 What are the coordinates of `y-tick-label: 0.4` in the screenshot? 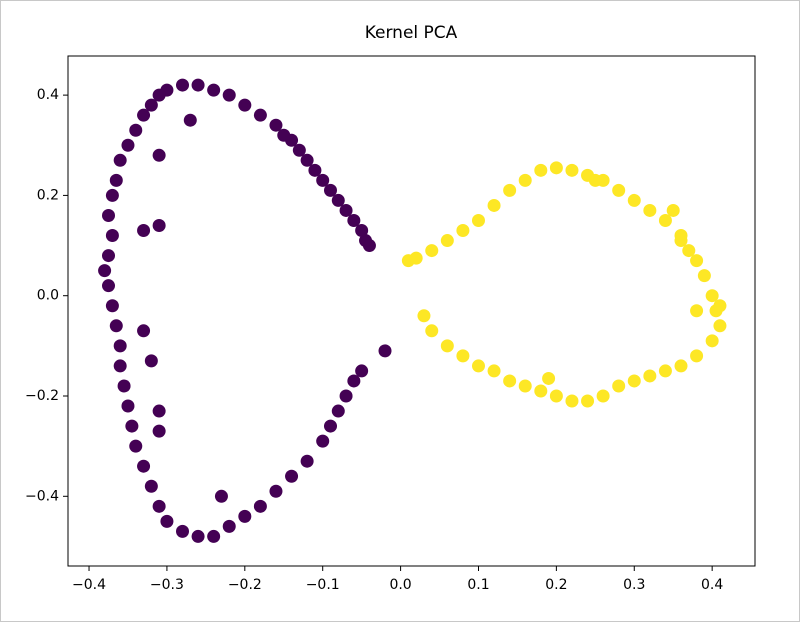 It's located at (48, 95).